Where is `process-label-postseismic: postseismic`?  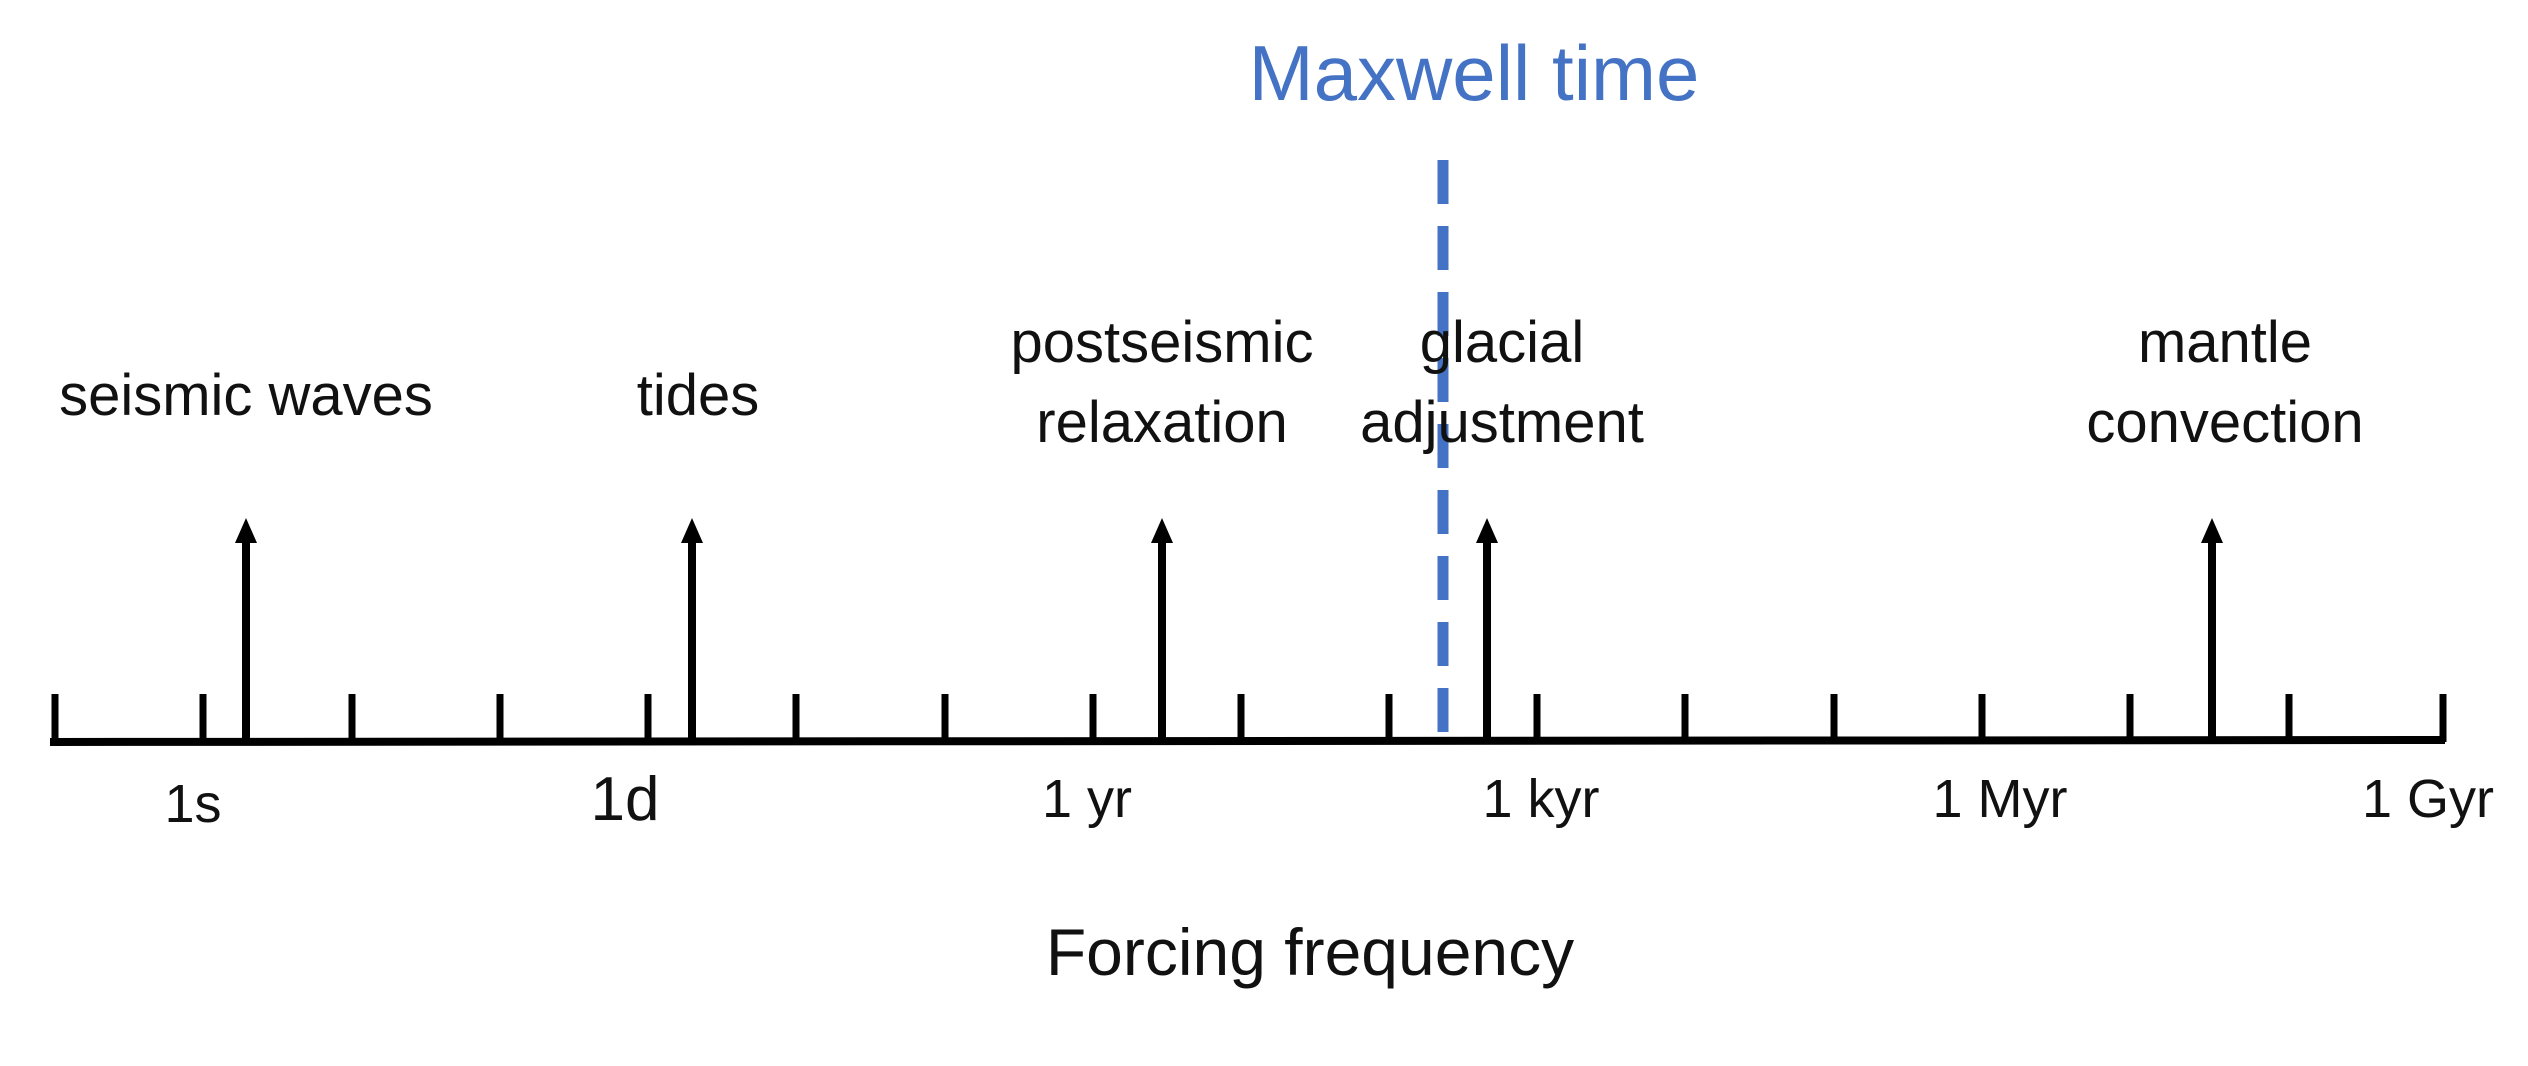
process-label-postseismic: postseismic is located at coordinates (1162, 342).